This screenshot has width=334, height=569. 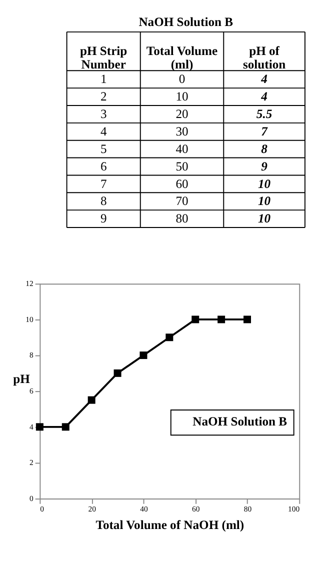 What do you see at coordinates (182, 79) in the screenshot?
I see `text: 0` at bounding box center [182, 79].